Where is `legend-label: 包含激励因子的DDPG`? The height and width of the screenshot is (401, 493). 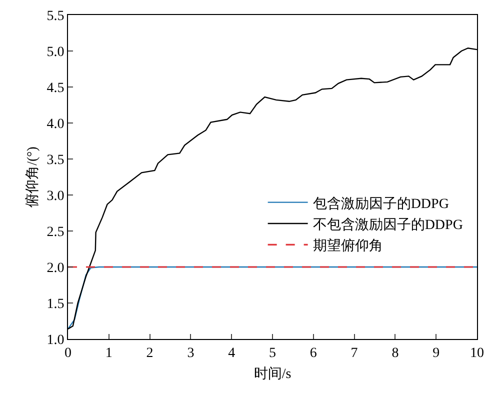 legend-label: 包含激励因子的DDPG is located at coordinates (380, 204).